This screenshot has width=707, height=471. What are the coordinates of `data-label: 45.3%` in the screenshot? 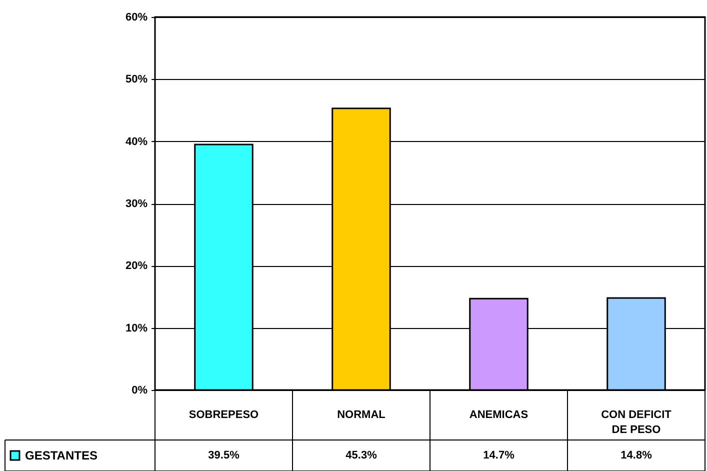 It's located at (362, 456).